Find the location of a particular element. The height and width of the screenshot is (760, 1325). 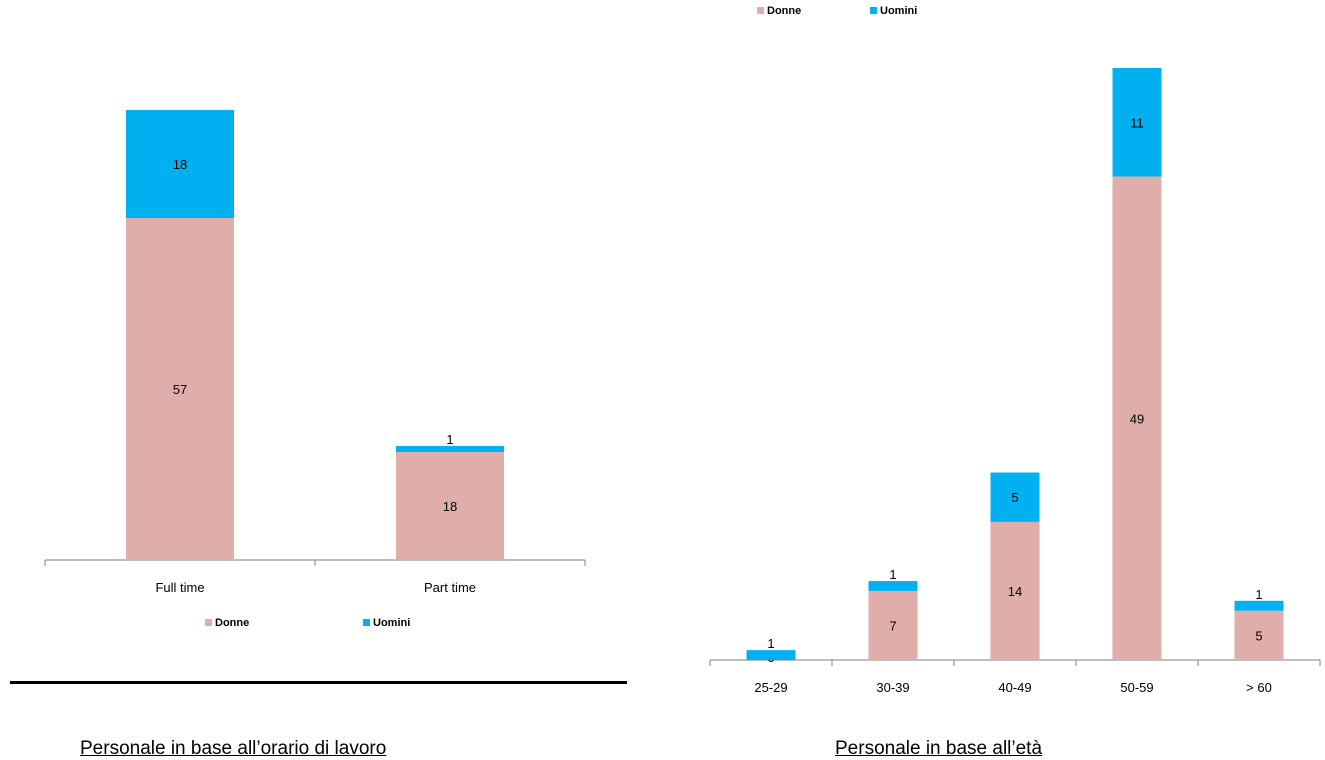

chart-age-data-label: 14 is located at coordinates (1015, 591).